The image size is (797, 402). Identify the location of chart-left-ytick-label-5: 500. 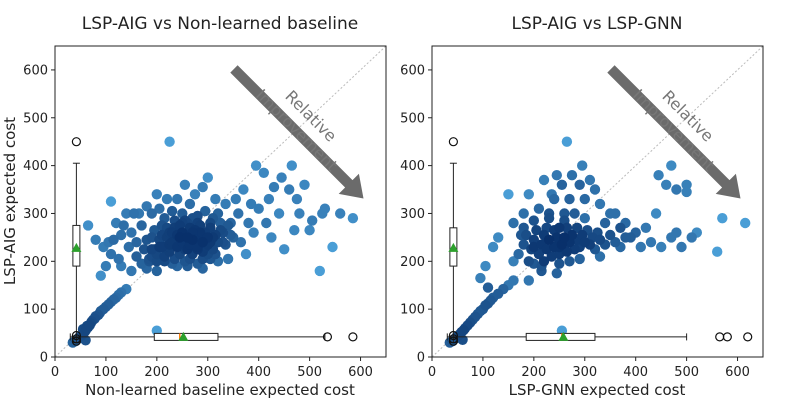
(35, 118).